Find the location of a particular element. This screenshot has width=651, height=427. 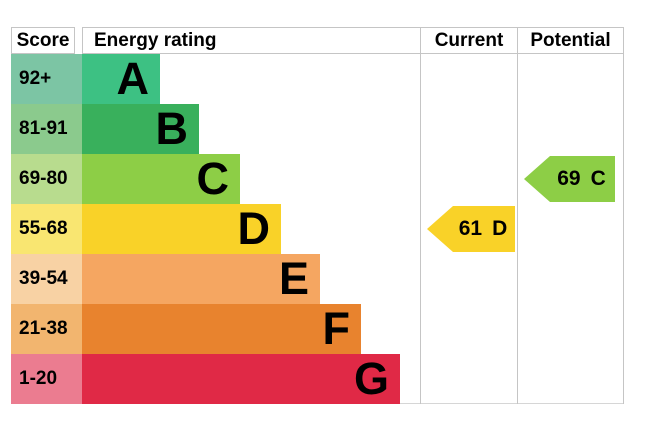

current-column: 61 D is located at coordinates (469, 229).